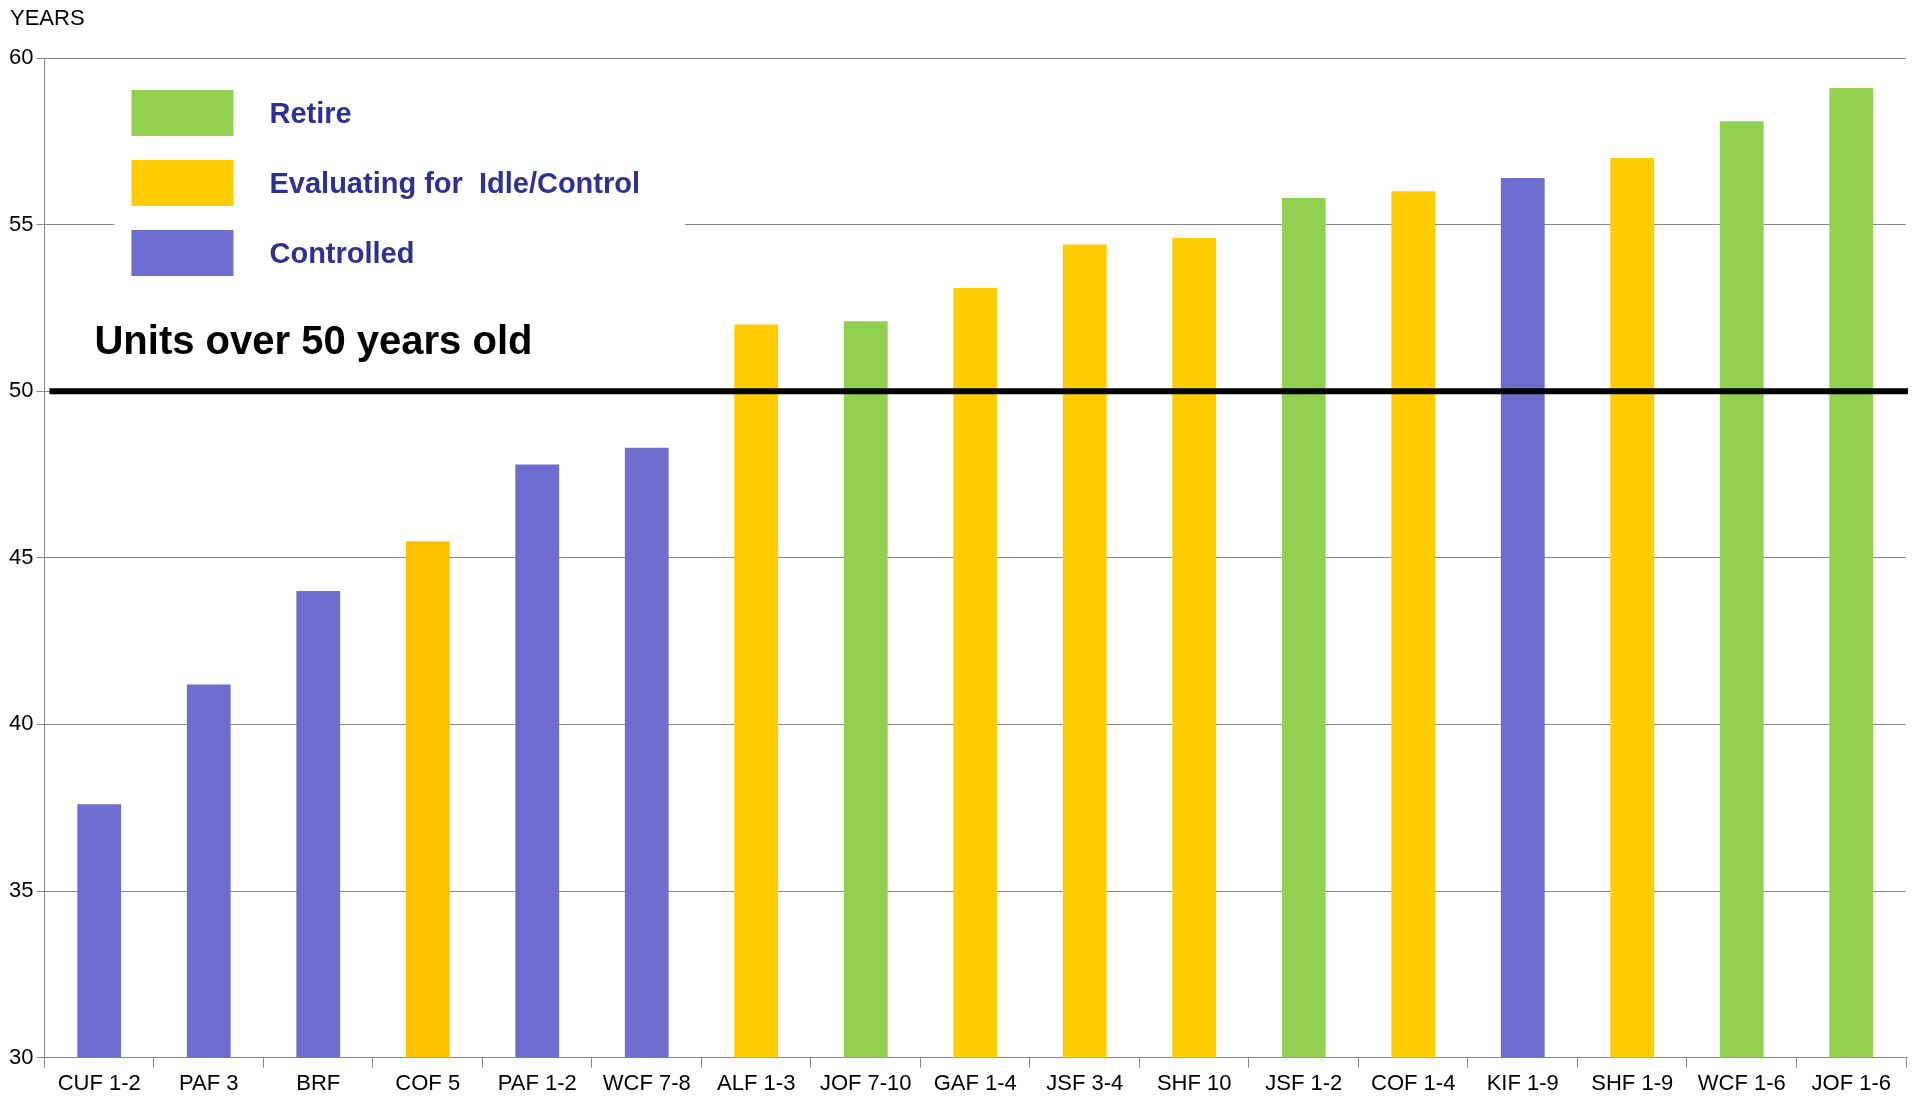 This screenshot has height=1120, width=1916. Describe the element at coordinates (47, 18) in the screenshot. I see `y-axis-title: YEARS` at that location.